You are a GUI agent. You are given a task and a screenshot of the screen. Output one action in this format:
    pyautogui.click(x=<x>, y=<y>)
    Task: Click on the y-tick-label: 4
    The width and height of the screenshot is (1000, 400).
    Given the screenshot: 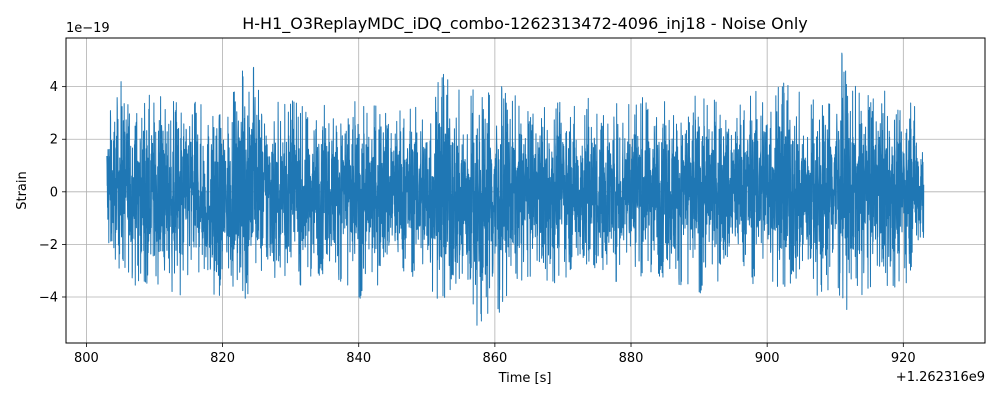 What is the action you would take?
    pyautogui.click(x=54, y=87)
    